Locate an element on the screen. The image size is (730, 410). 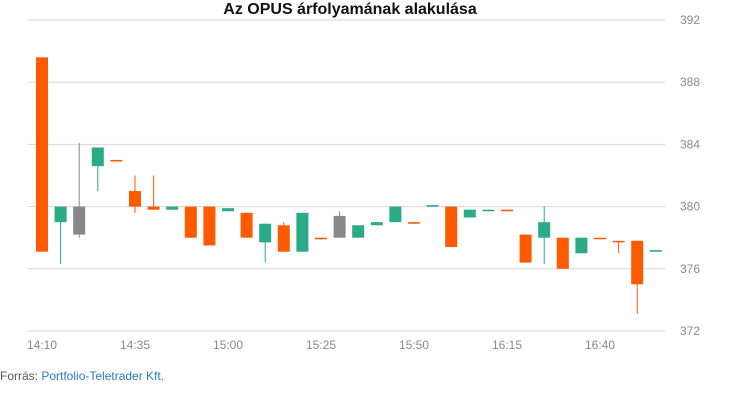
x-tick-label: 15:50 is located at coordinates (414, 345).